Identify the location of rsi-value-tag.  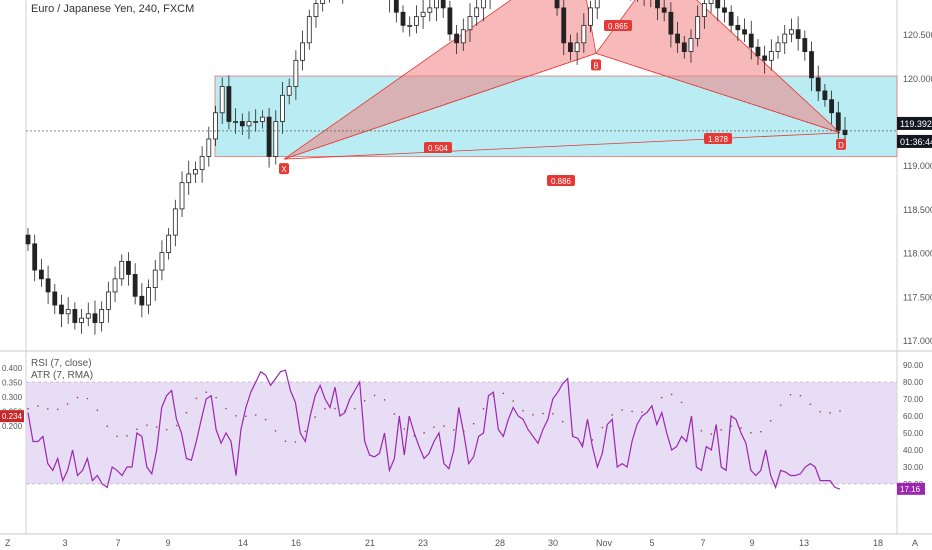
(911, 488).